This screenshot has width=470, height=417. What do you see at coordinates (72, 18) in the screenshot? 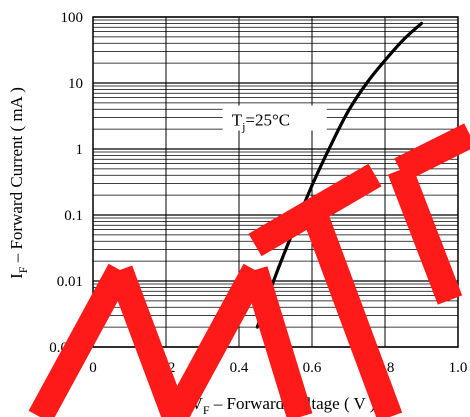
I see `y-tick-label: 100` at bounding box center [72, 18].